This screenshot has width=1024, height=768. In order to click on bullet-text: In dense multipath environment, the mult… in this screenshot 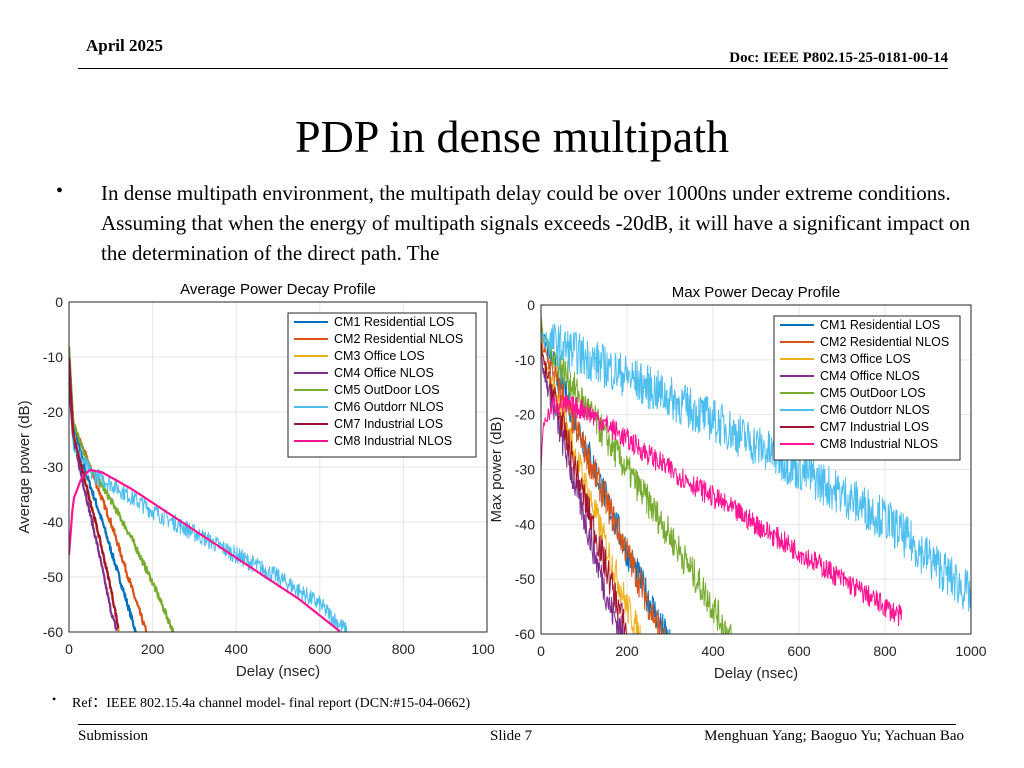, I will do `click(536, 223)`.